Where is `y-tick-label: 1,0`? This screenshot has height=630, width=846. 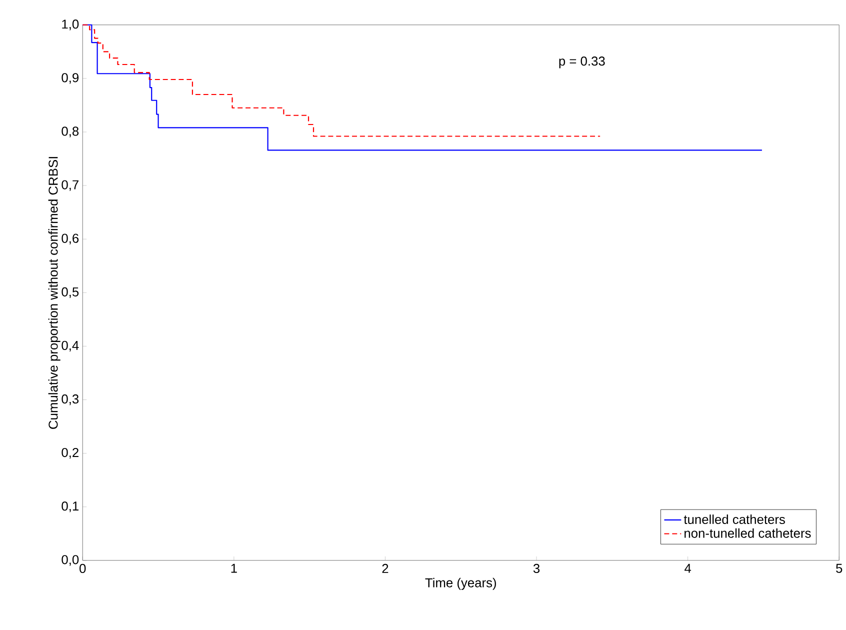
y-tick-label: 1,0 is located at coordinates (70, 25).